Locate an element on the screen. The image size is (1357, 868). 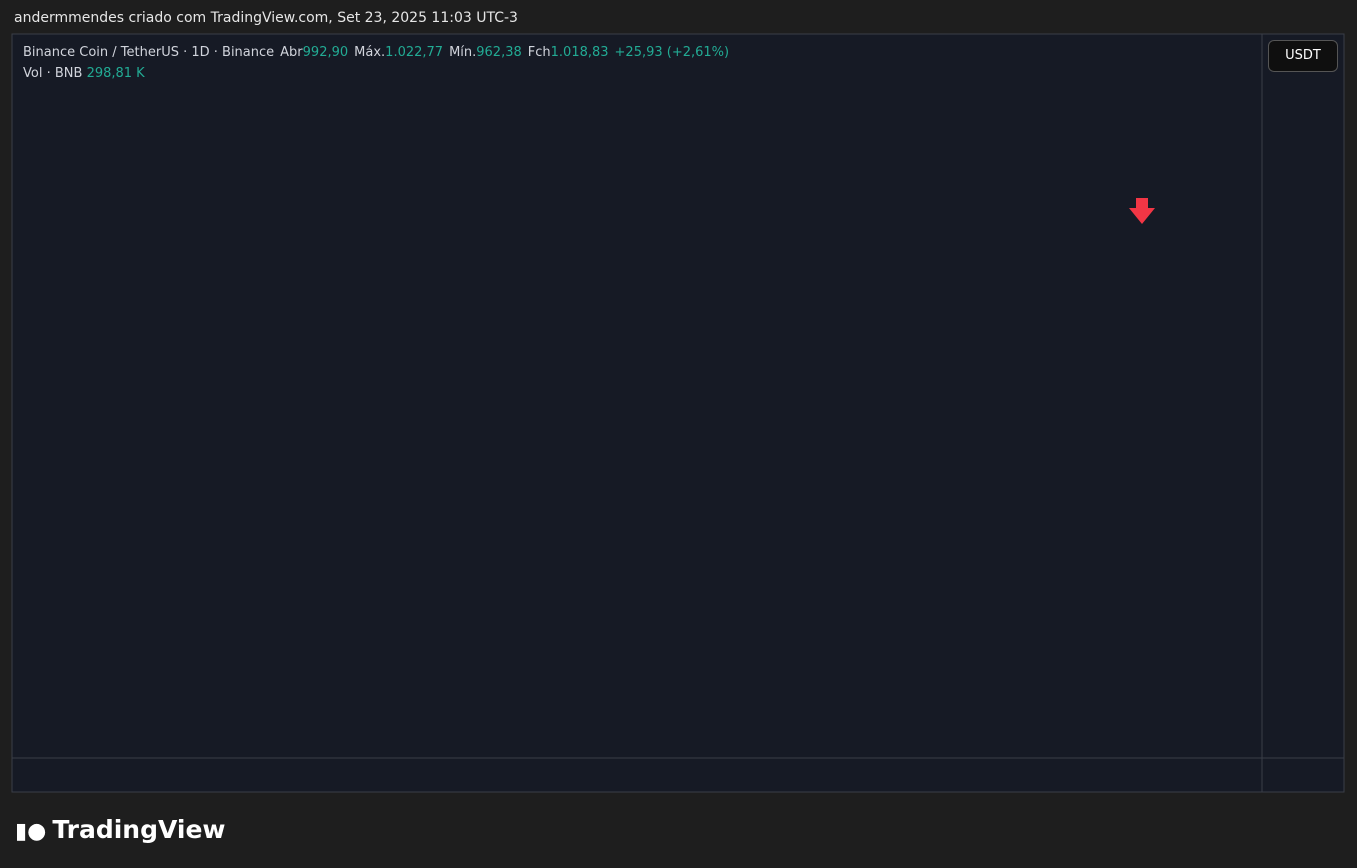
ohlc-value: 962,38 is located at coordinates (499, 52).